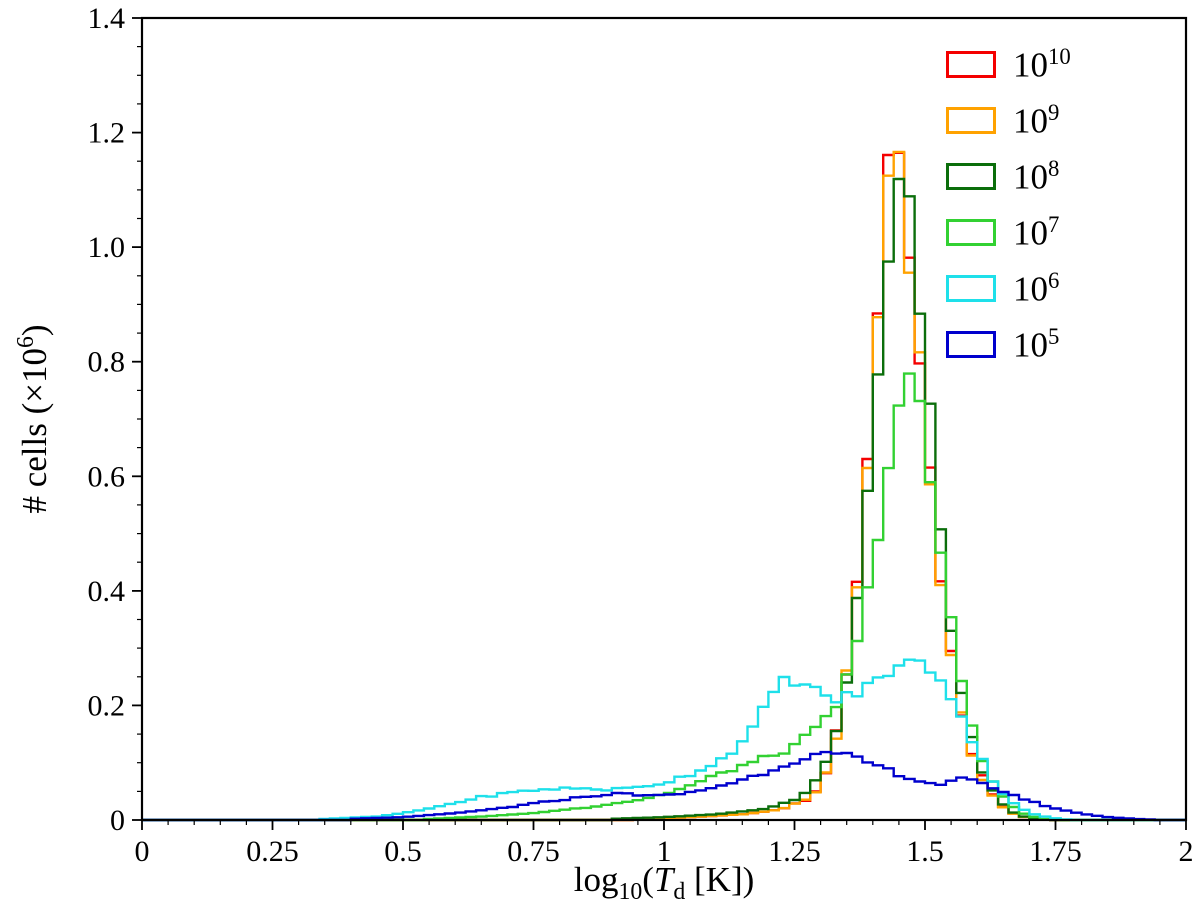 This screenshot has height=909, width=1200. What do you see at coordinates (1055, 851) in the screenshot?
I see `x-tick-label: 1.75` at bounding box center [1055, 851].